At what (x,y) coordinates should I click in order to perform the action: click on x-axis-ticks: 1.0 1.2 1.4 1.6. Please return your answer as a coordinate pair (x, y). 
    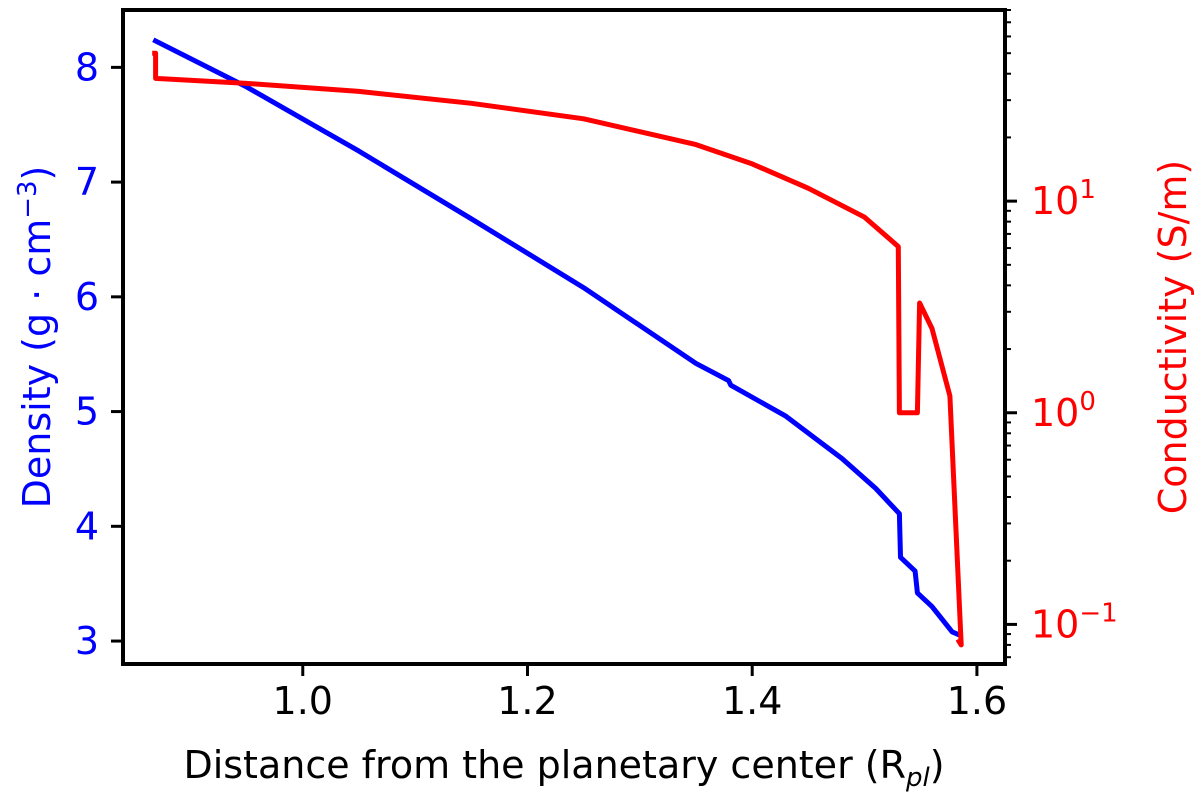
    Looking at the image, I should click on (640, 693).